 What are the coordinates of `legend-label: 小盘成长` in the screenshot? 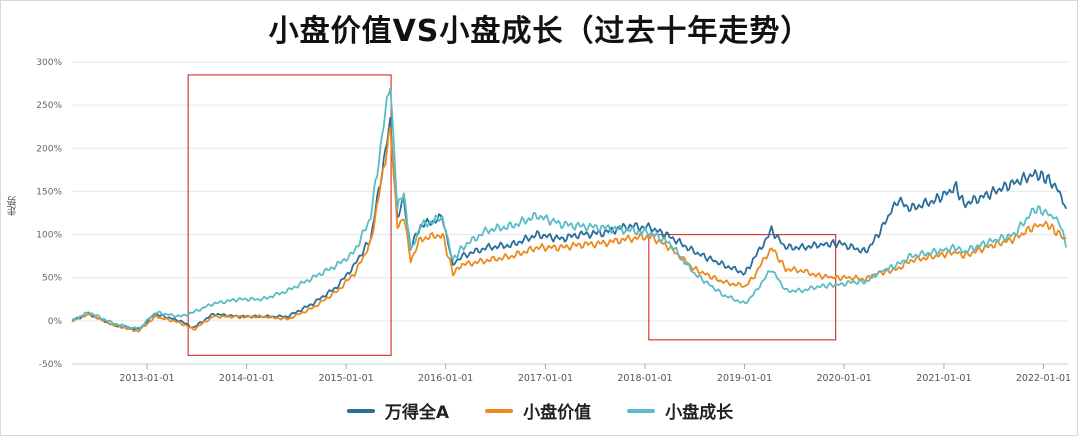 It's located at (699, 413).